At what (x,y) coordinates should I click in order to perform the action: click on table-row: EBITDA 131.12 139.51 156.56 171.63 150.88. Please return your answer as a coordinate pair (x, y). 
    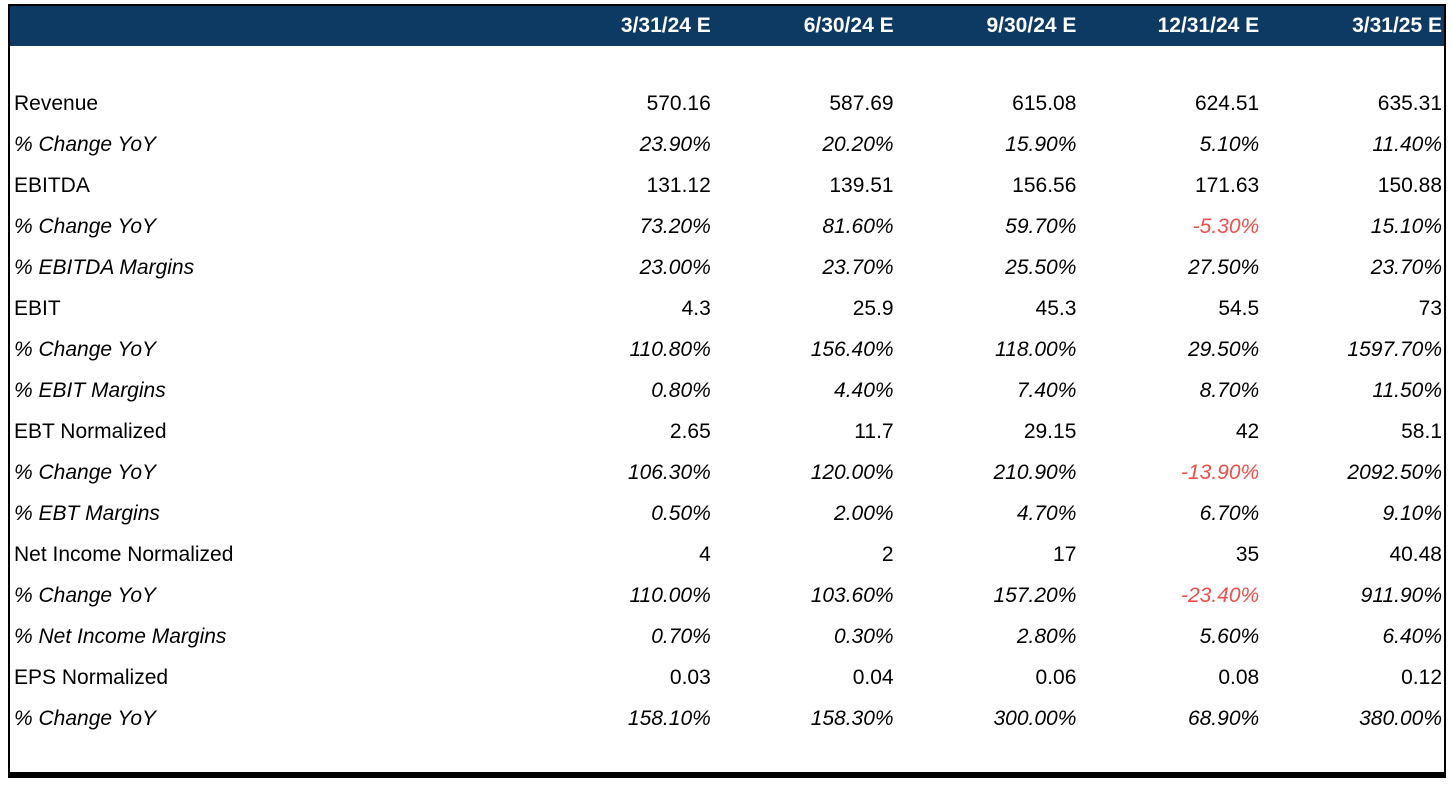
    Looking at the image, I should click on (727, 185).